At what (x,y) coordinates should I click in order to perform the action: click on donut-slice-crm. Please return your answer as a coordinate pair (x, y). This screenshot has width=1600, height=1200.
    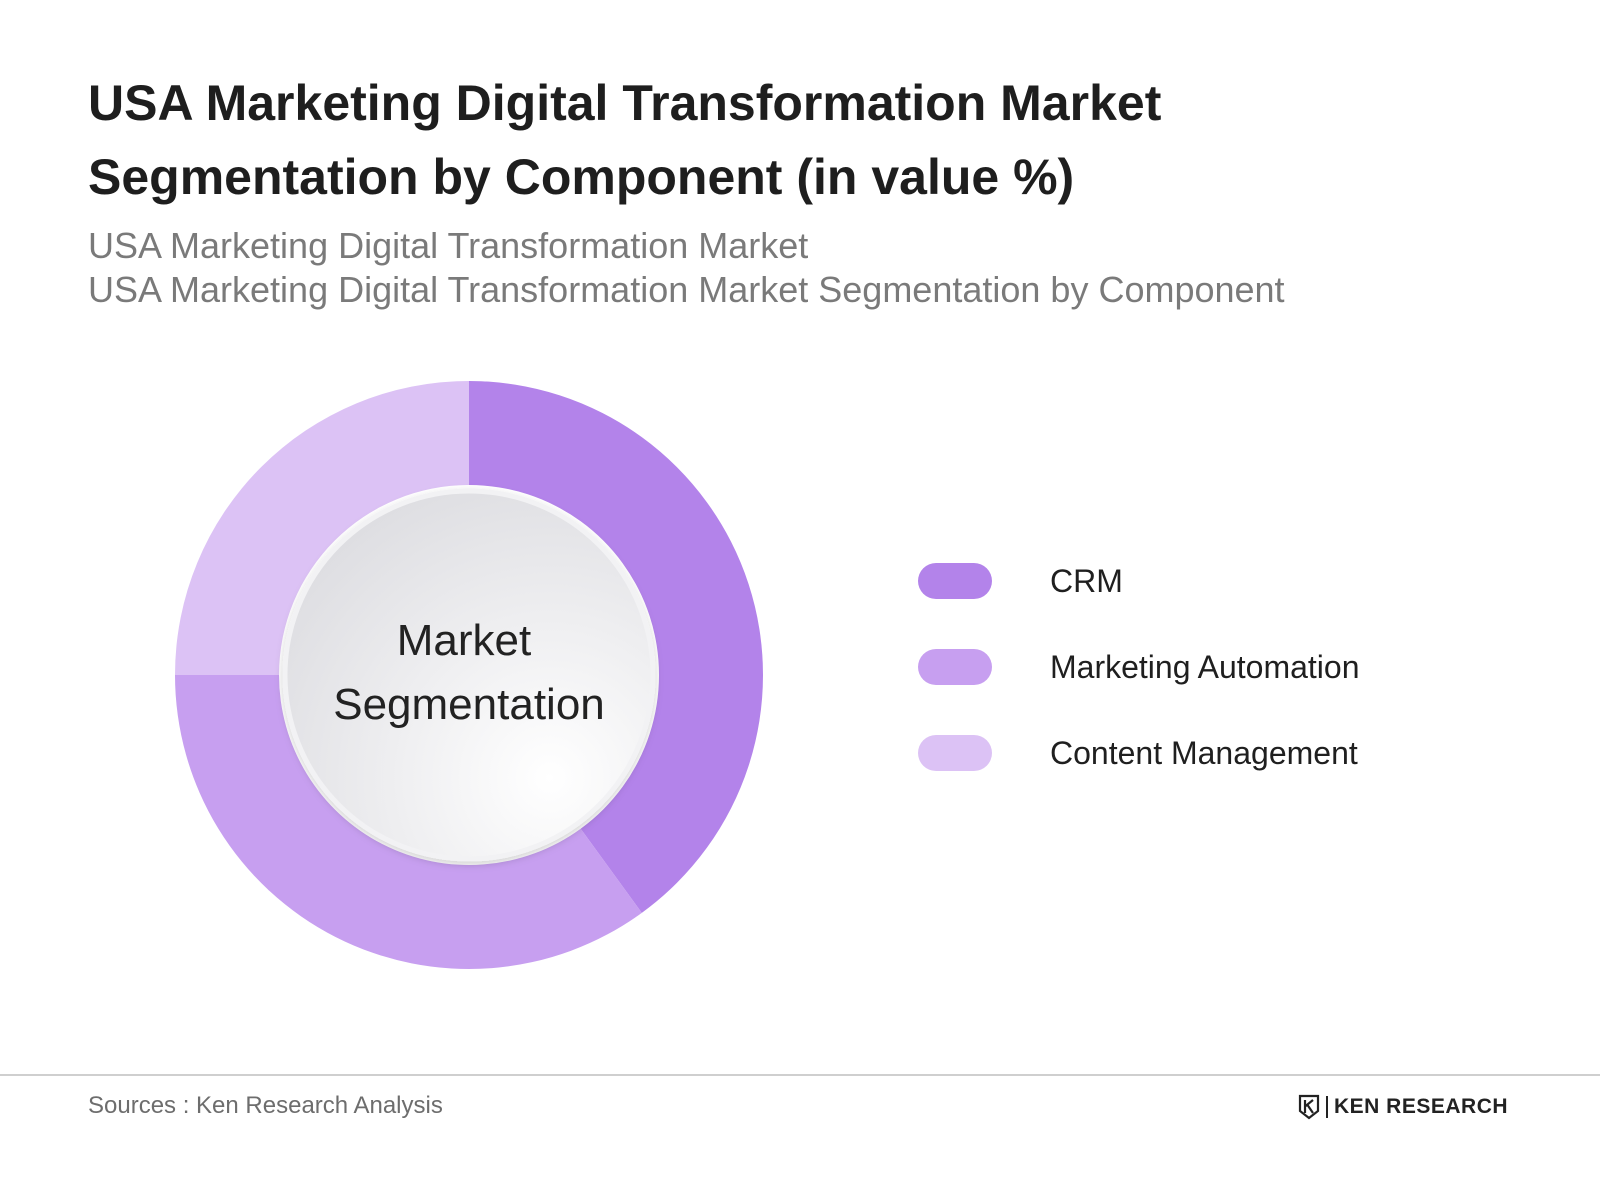
    Looking at the image, I should click on (616, 647).